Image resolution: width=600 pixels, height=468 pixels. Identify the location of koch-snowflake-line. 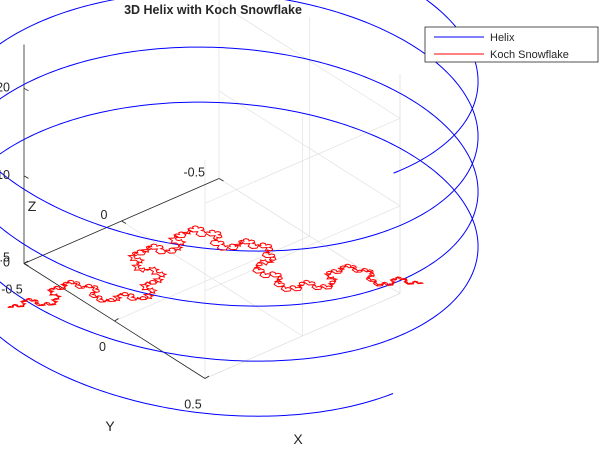
(215, 266).